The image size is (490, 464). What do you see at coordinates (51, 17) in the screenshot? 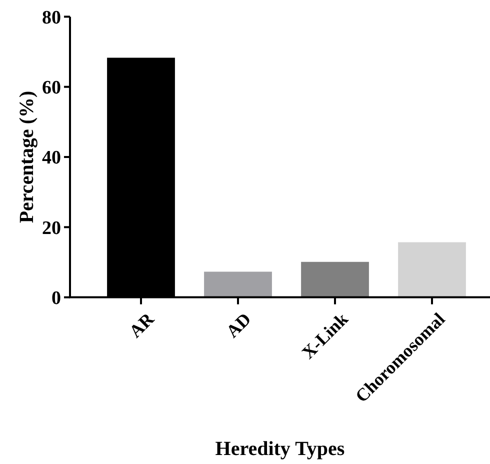
I see `y-tick-label: 80` at bounding box center [51, 17].